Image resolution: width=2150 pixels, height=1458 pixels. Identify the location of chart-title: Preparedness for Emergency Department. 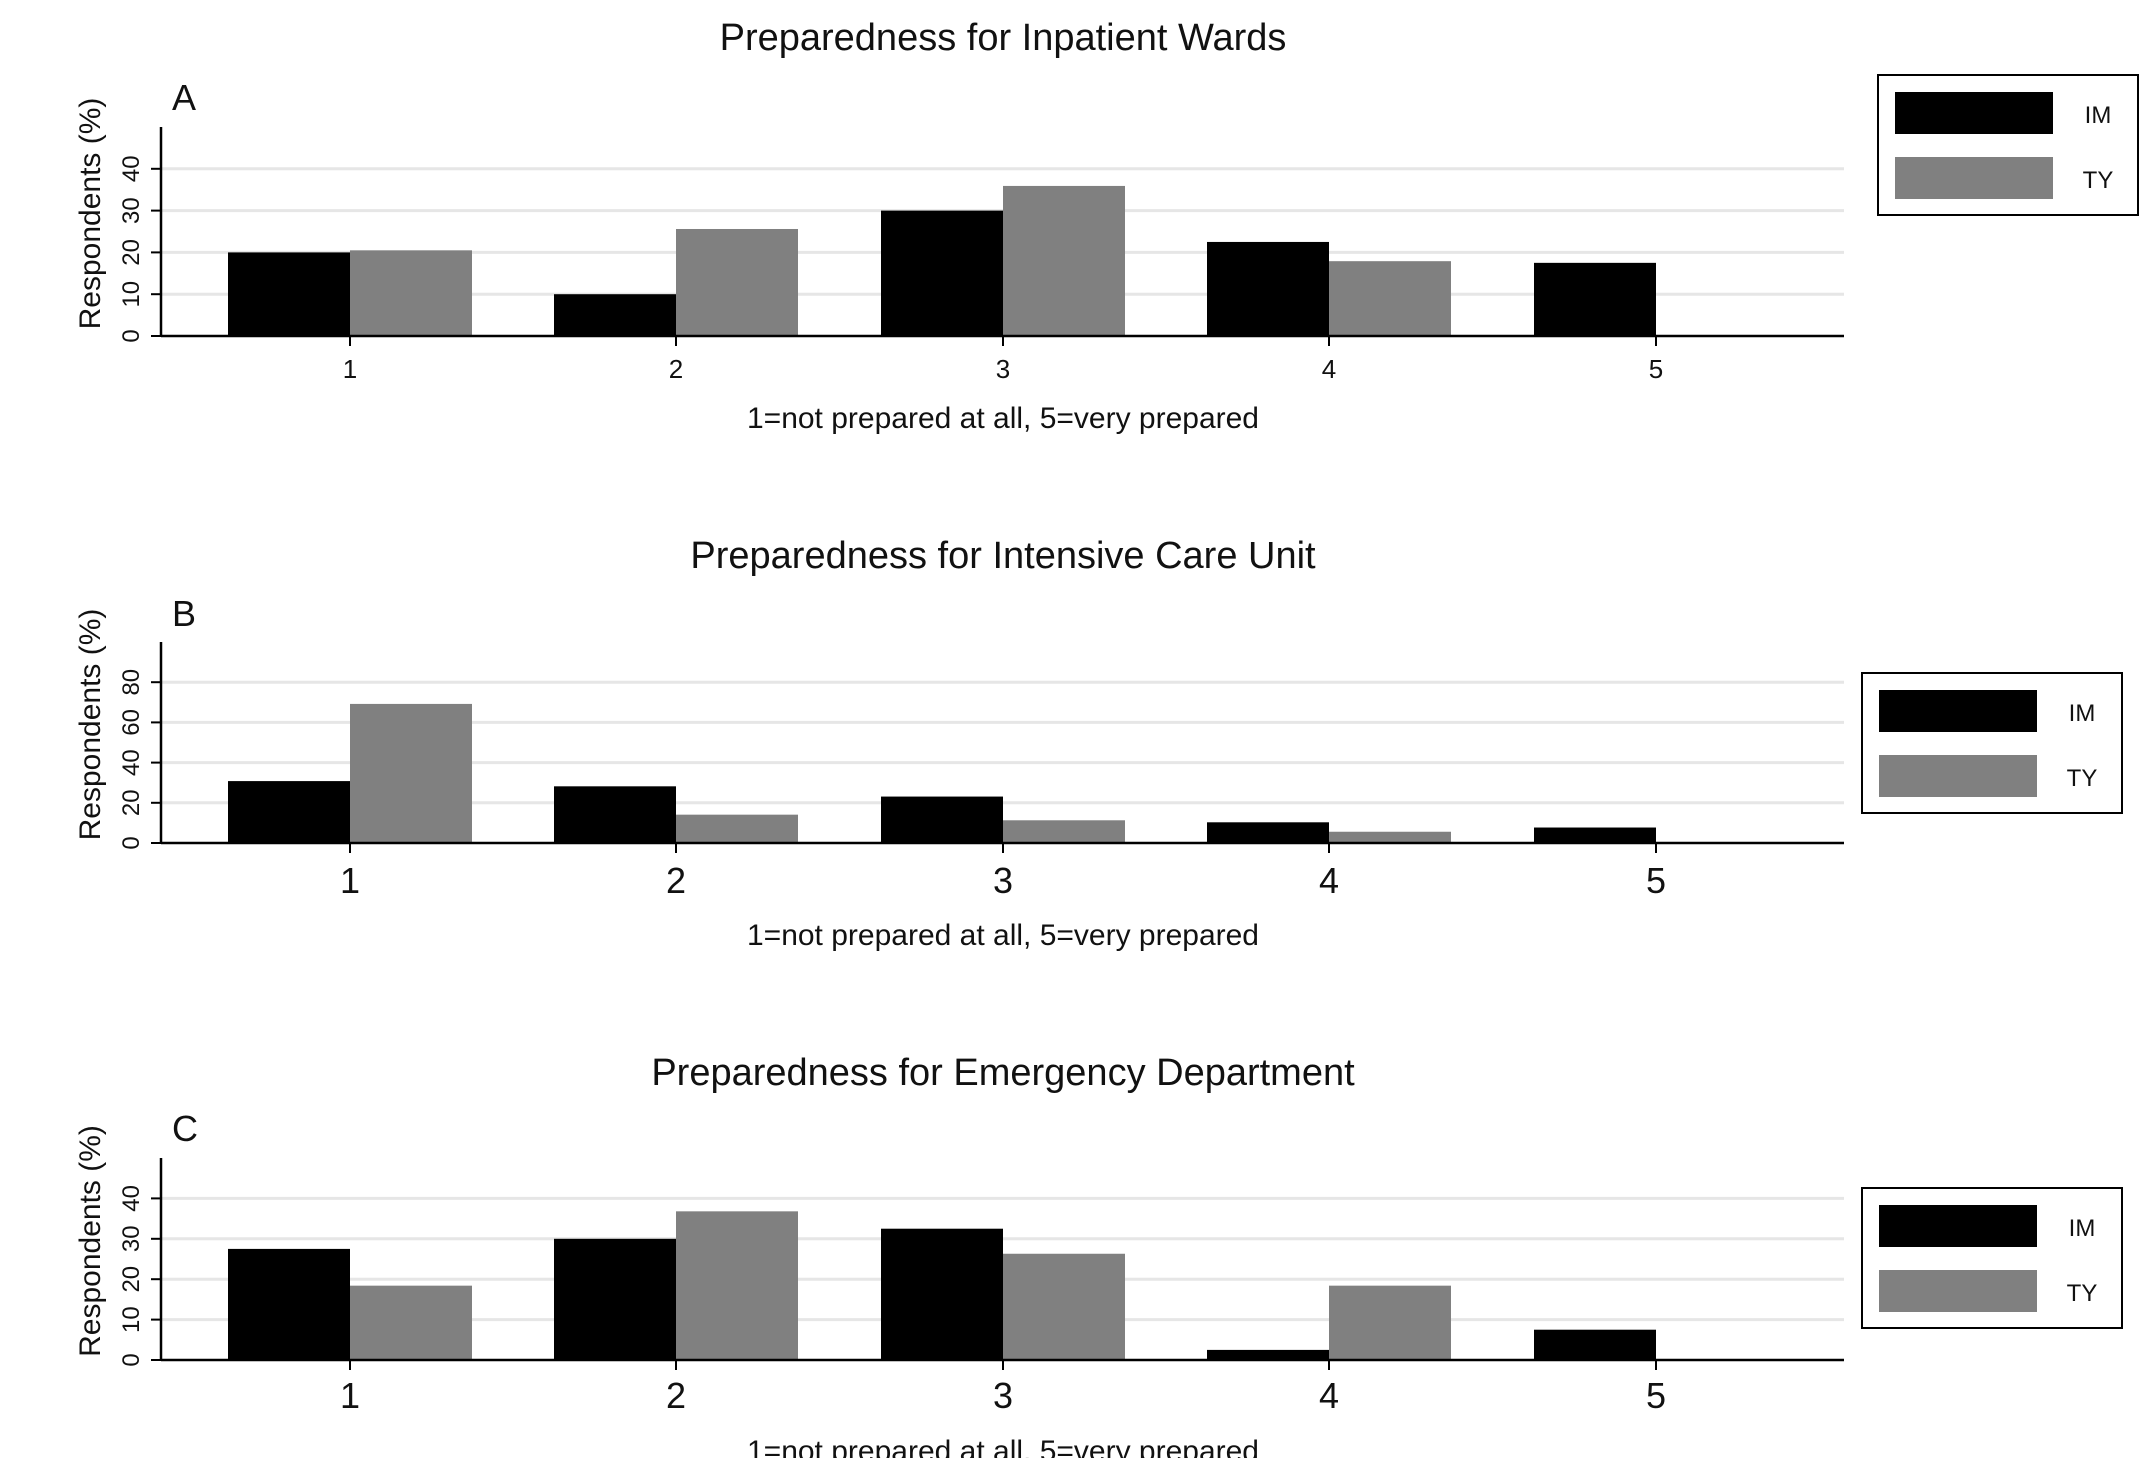
(1003, 1073).